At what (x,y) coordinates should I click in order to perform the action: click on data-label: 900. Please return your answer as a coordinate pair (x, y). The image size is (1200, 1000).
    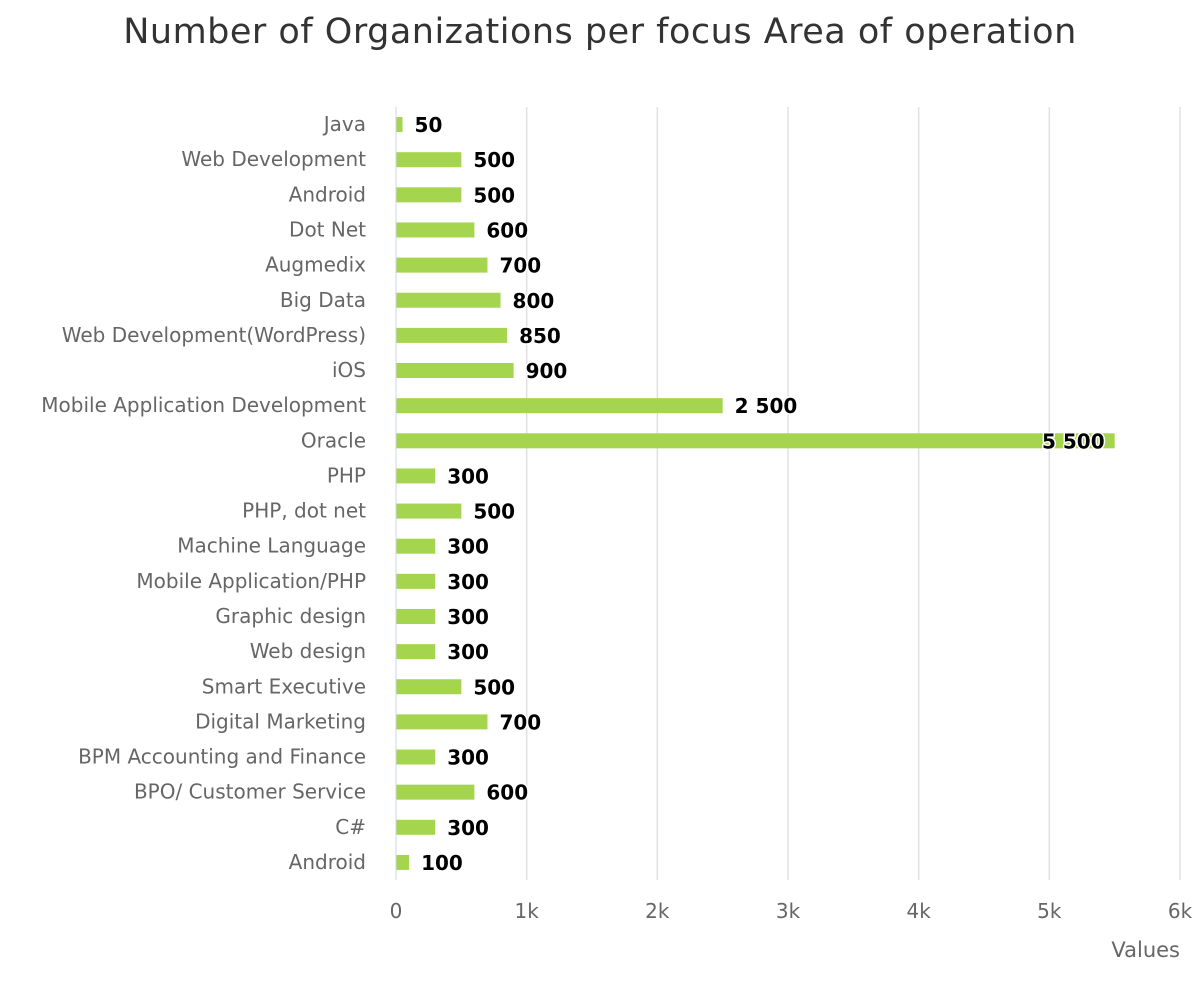
    Looking at the image, I should click on (547, 371).